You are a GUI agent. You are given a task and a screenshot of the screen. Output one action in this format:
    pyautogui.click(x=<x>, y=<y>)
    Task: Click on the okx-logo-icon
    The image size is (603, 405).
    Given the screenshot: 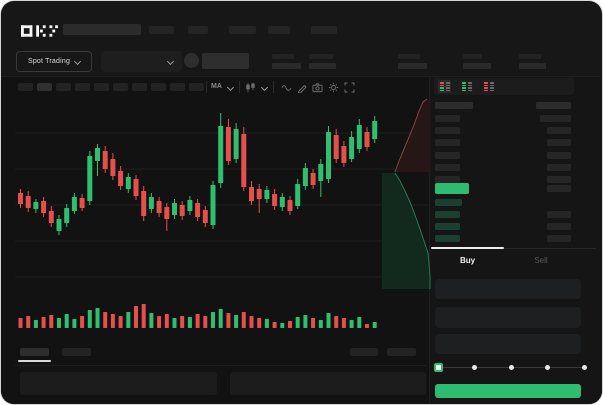 What is the action you would take?
    pyautogui.click(x=39, y=31)
    